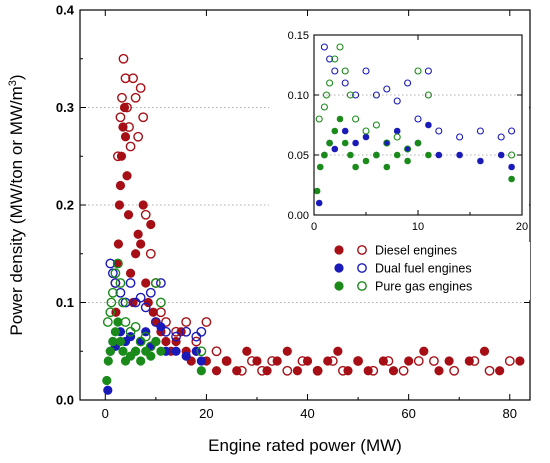  What do you see at coordinates (298, 156) in the screenshot?
I see `inset-y-tick-label: 0.05` at bounding box center [298, 156].